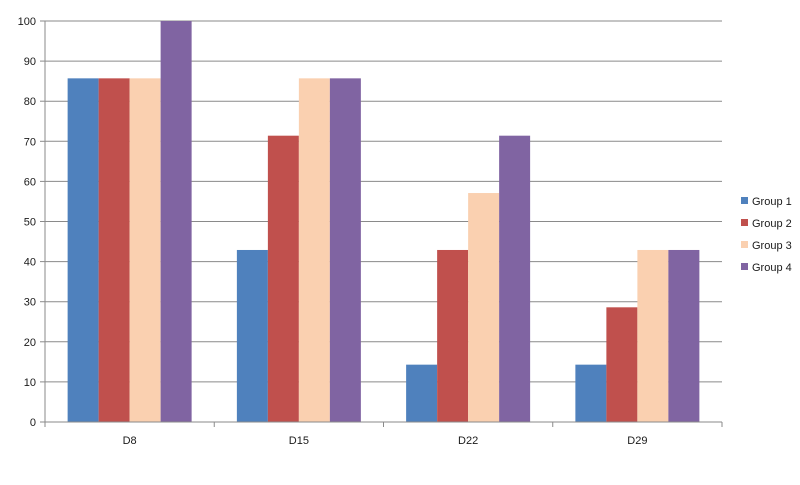 Image resolution: width=800 pixels, height=485 pixels. Describe the element at coordinates (27, 22) in the screenshot. I see `y-tick-label: 100` at that location.